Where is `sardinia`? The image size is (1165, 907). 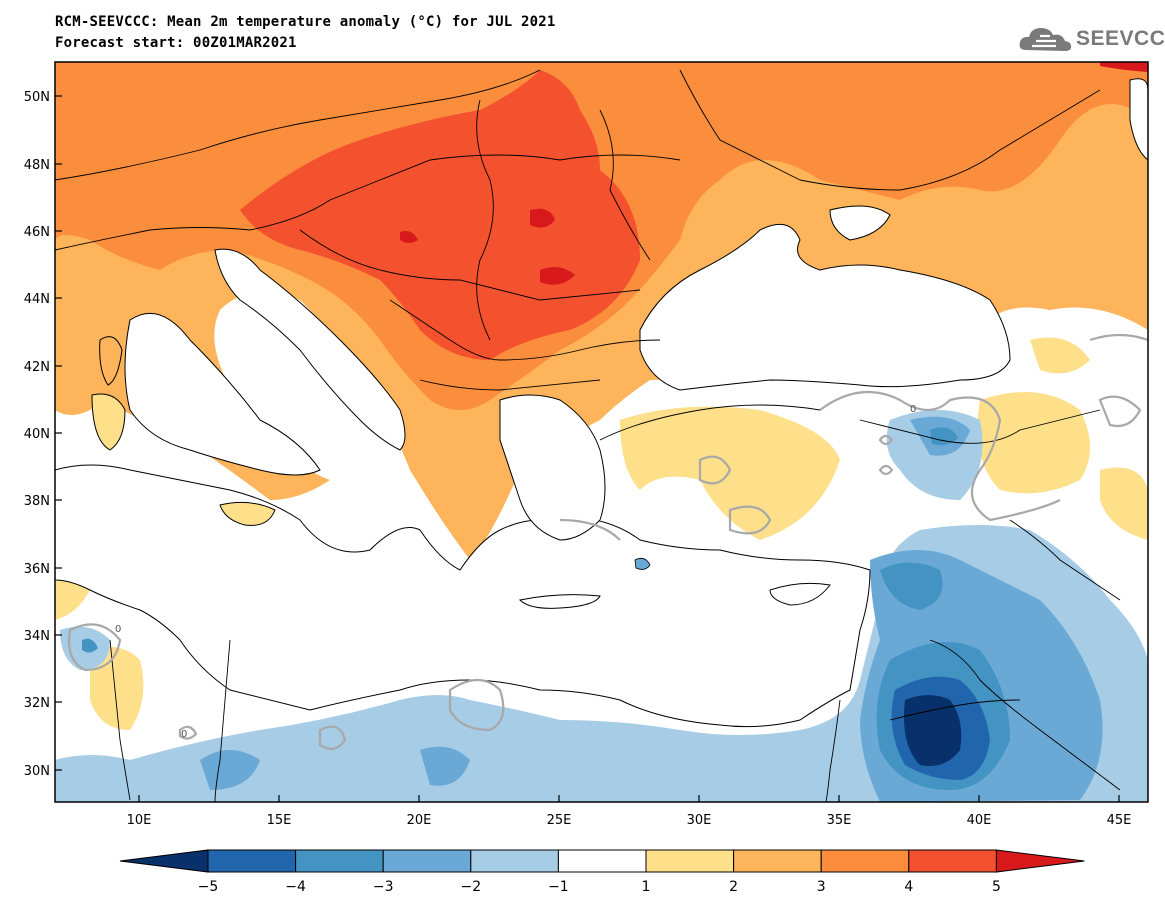 sardinia is located at coordinates (108, 422).